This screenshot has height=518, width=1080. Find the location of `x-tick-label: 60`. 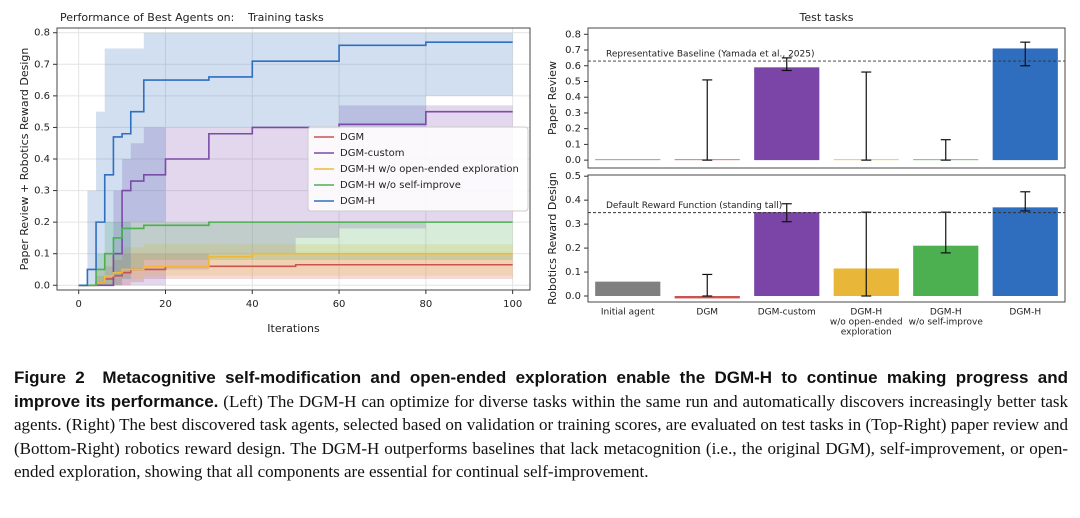

x-tick-label: 60 is located at coordinates (339, 304).